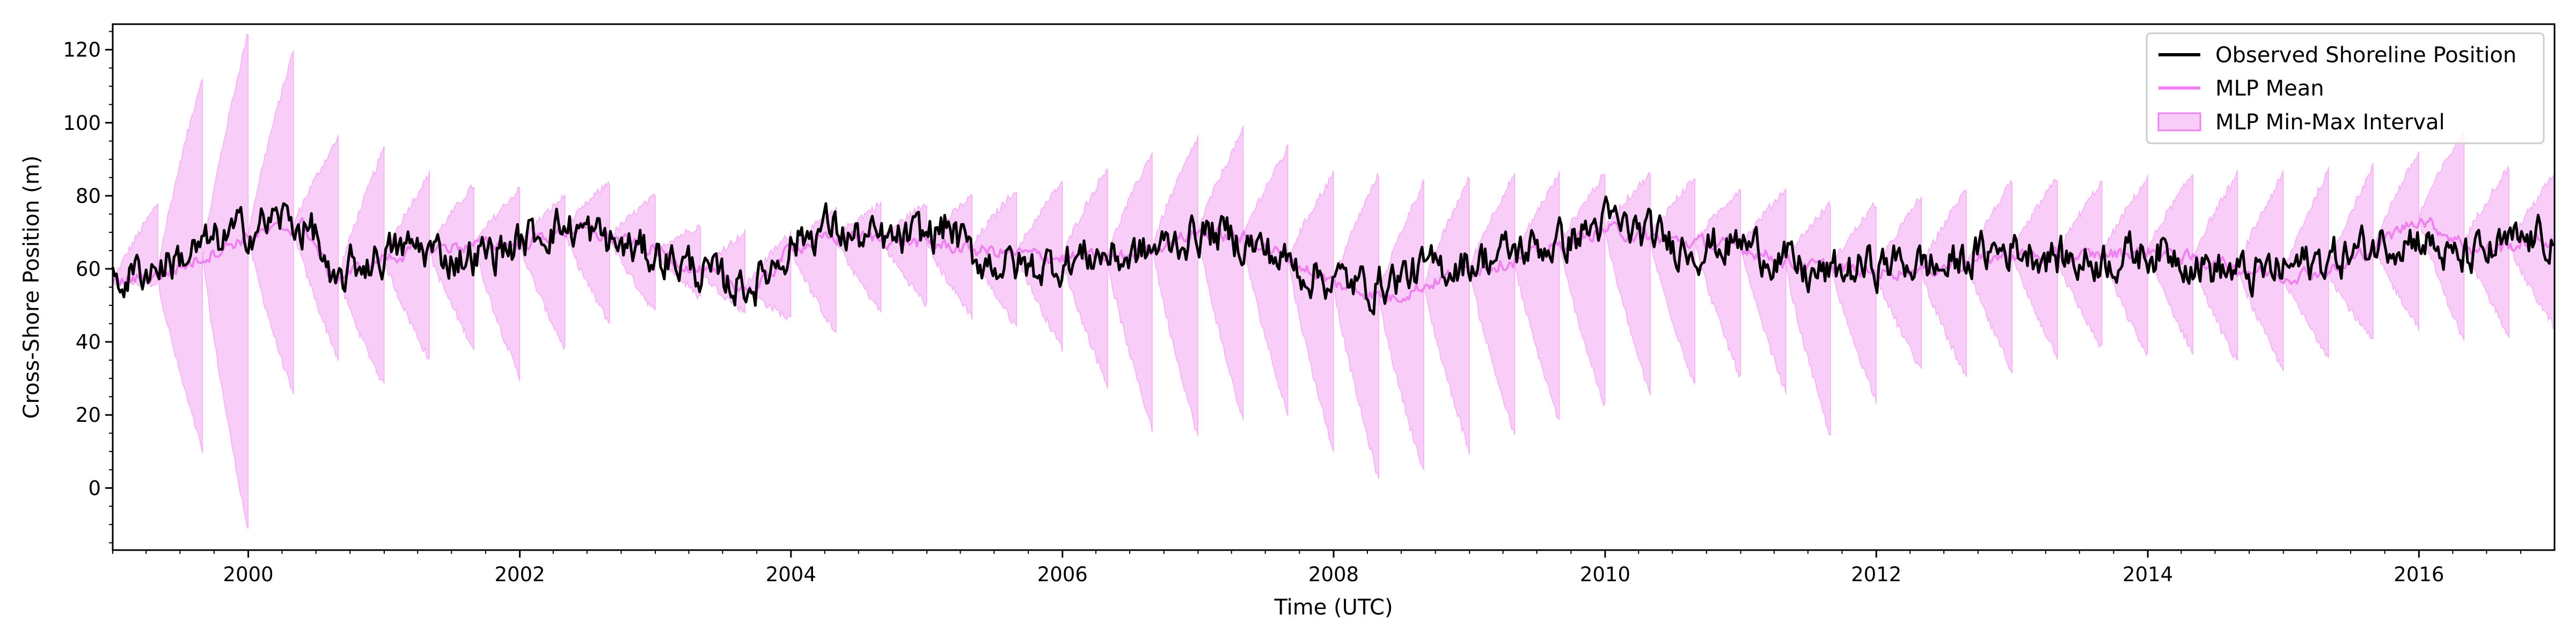 This screenshot has height=644, width=2576. What do you see at coordinates (82, 50) in the screenshot?
I see `y-tick-label: 120` at bounding box center [82, 50].